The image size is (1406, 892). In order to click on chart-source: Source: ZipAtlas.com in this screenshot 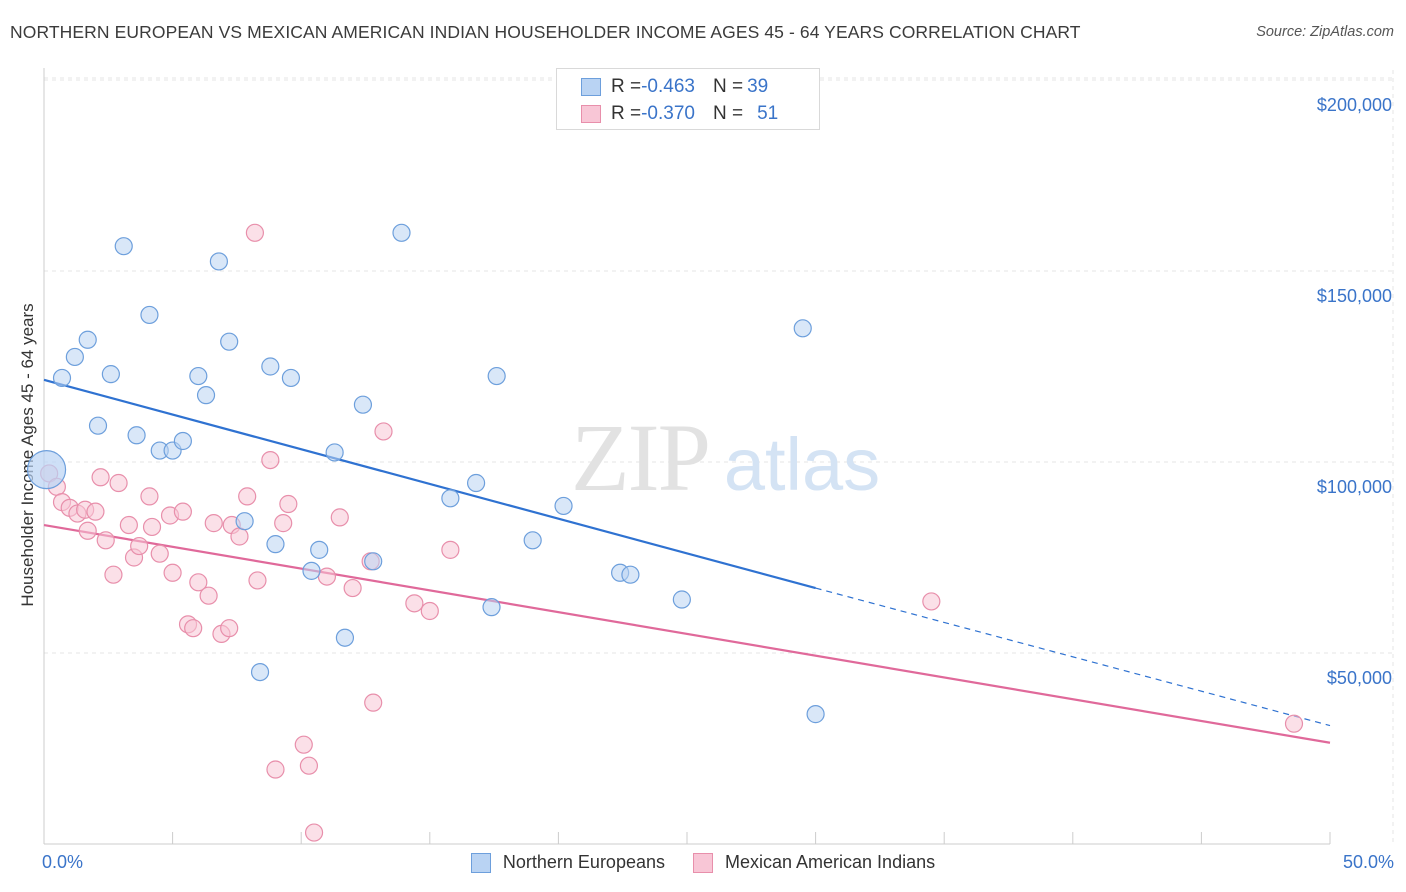, I will do `click(1325, 32)`.